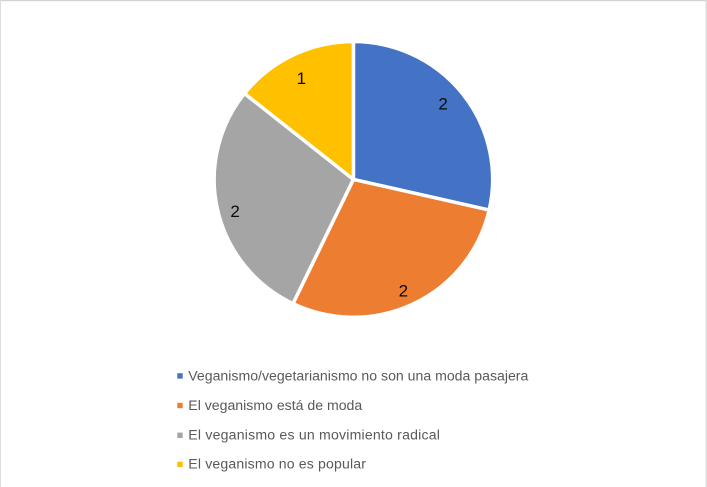 This screenshot has height=487, width=707. Describe the element at coordinates (301, 78) in the screenshot. I see `svg-text: 1` at that location.